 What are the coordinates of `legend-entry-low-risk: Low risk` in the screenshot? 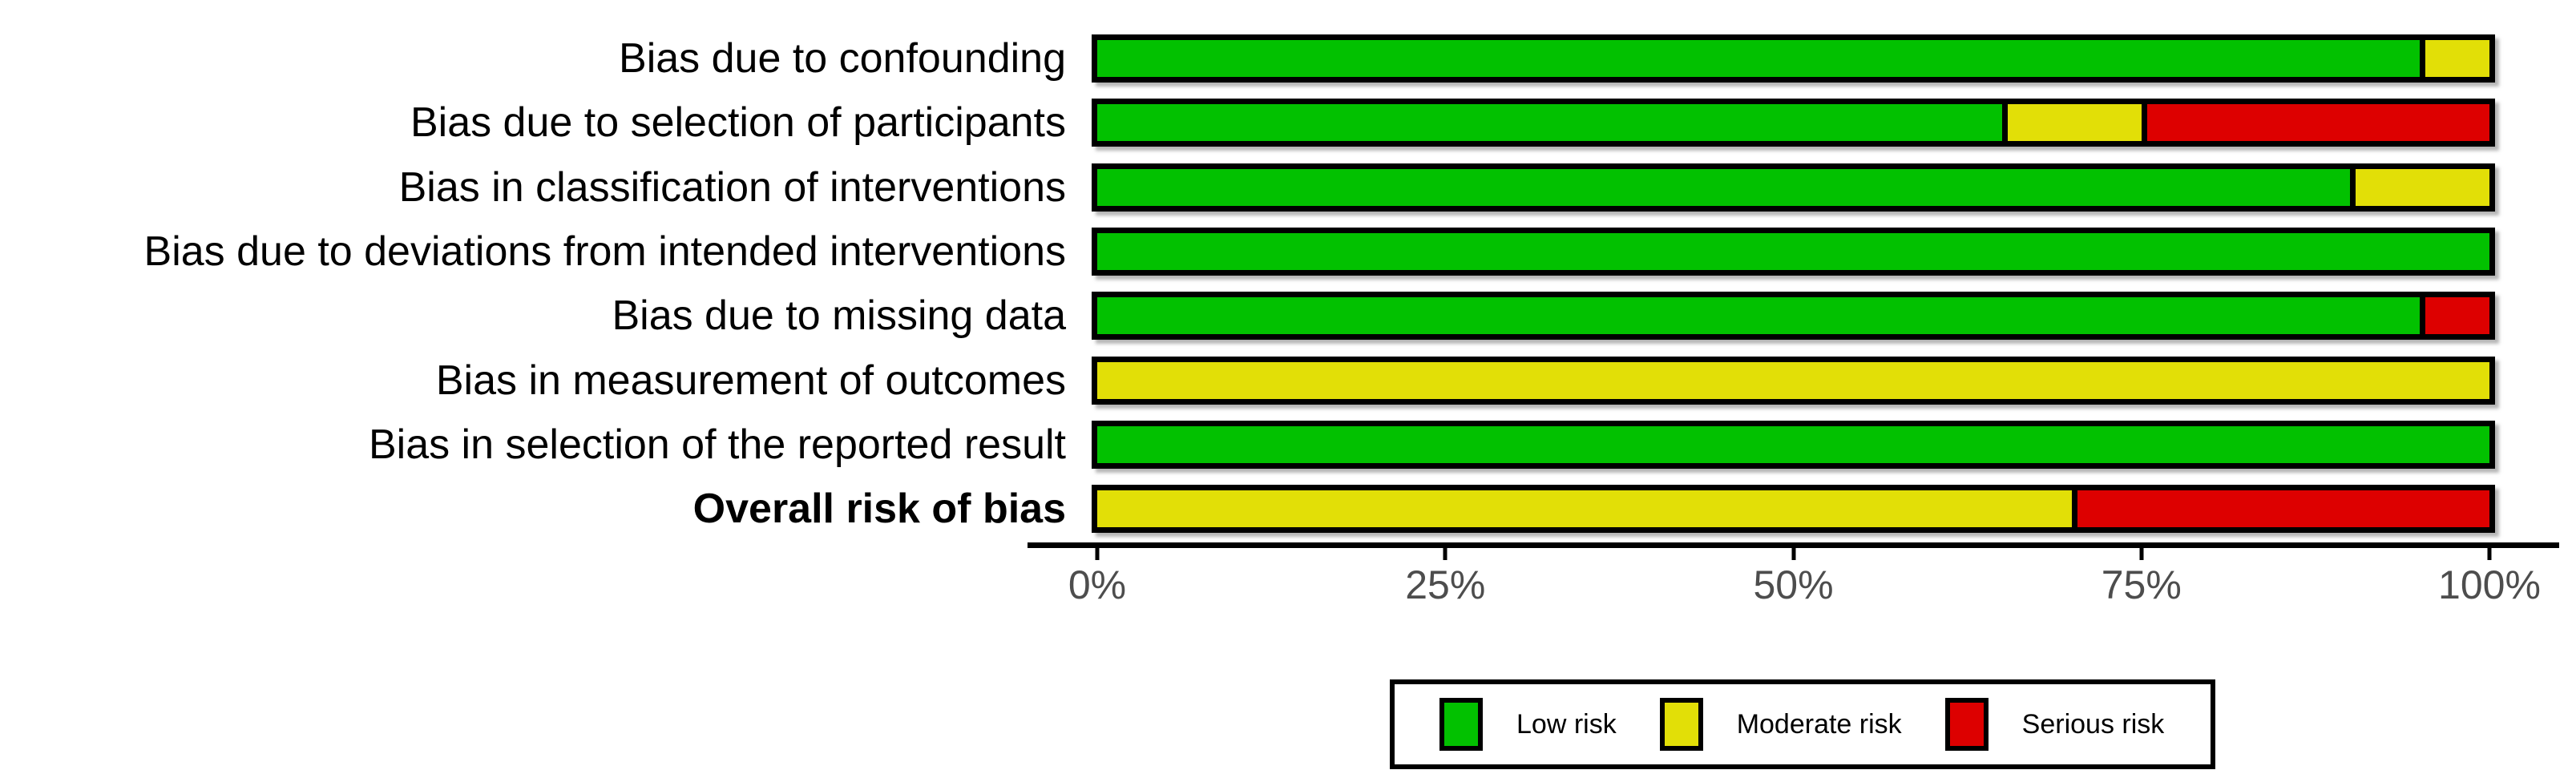 It's located at (1528, 724).